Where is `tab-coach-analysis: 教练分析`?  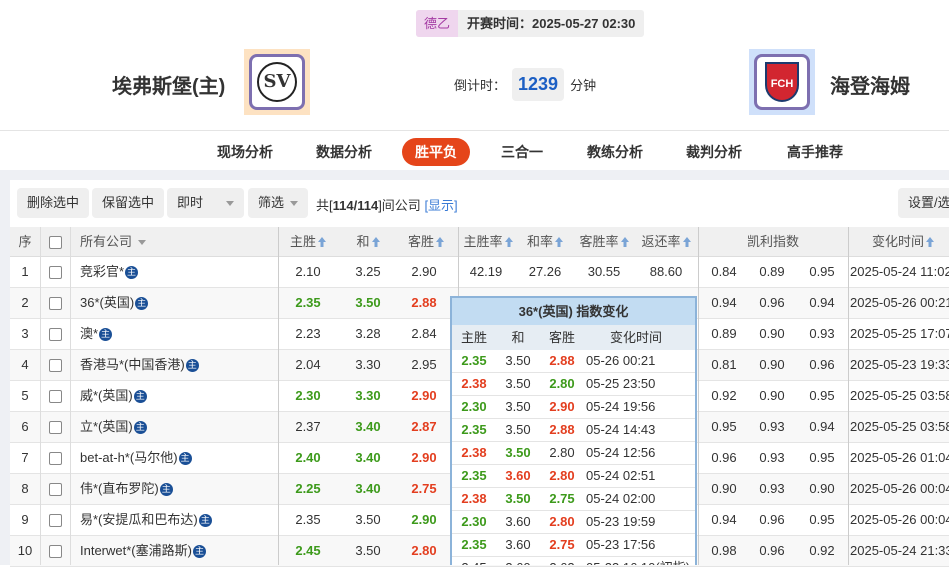 tab-coach-analysis: 教练分析 is located at coordinates (615, 152).